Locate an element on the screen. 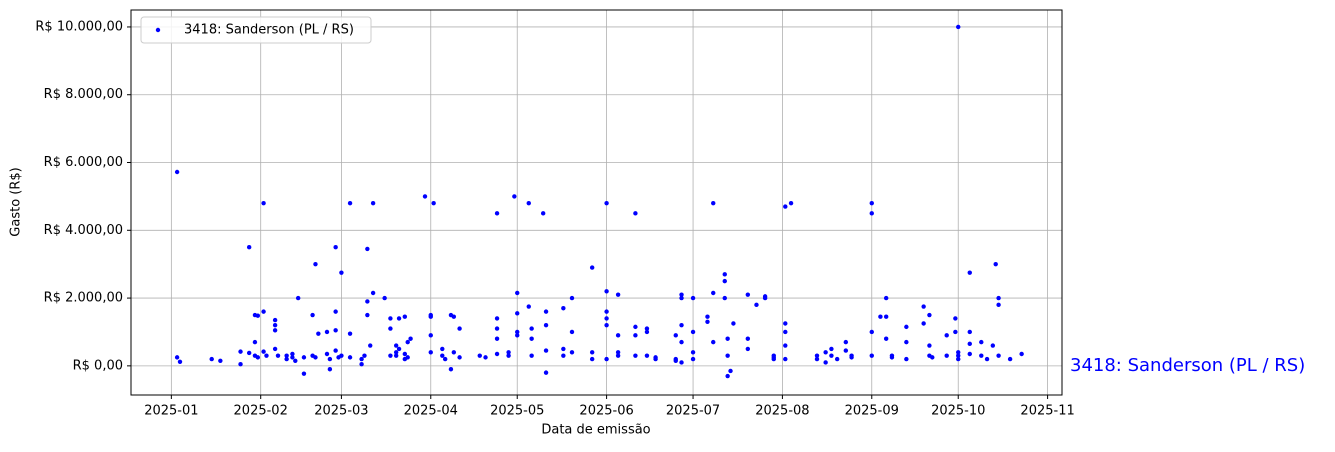 This screenshot has height=452, width=1335. x-tick-label: 2025-05 is located at coordinates (517, 411).